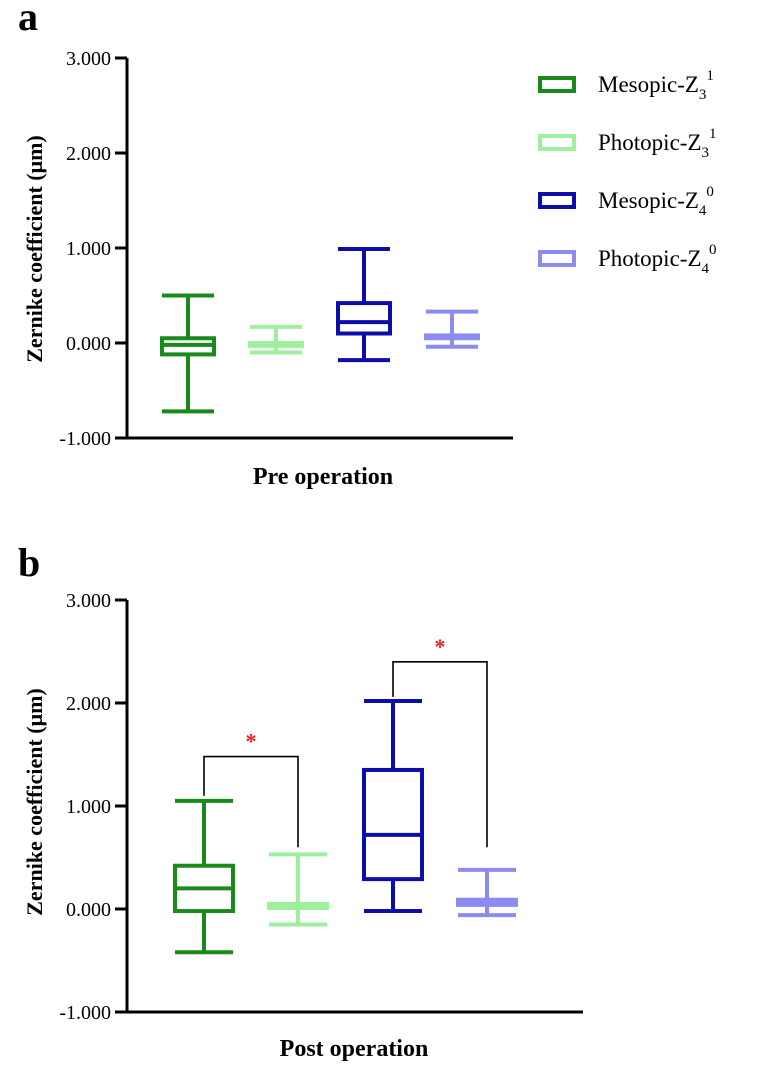 The image size is (772, 1066). What do you see at coordinates (34, 802) in the screenshot?
I see `y-axis-title-b: Zernike coefficient (μm)` at bounding box center [34, 802].